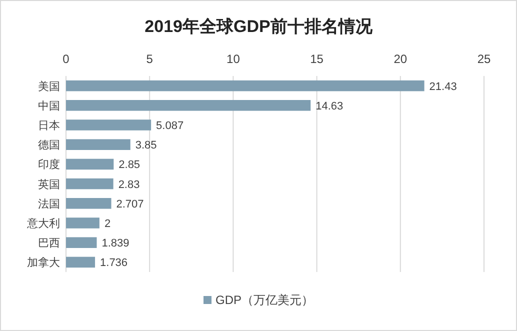  I want to click on x-tick-label: 5, so click(150, 59).